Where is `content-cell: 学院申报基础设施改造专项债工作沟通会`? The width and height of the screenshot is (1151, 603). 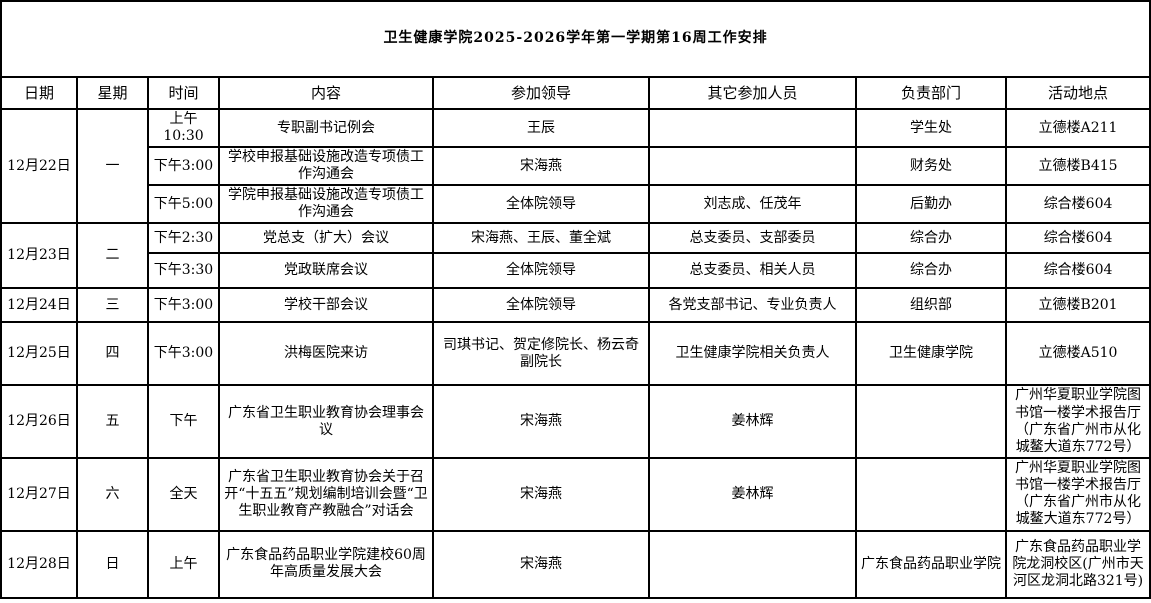 content-cell: 学院申报基础设施改造专项债工作沟通会 is located at coordinates (326, 204).